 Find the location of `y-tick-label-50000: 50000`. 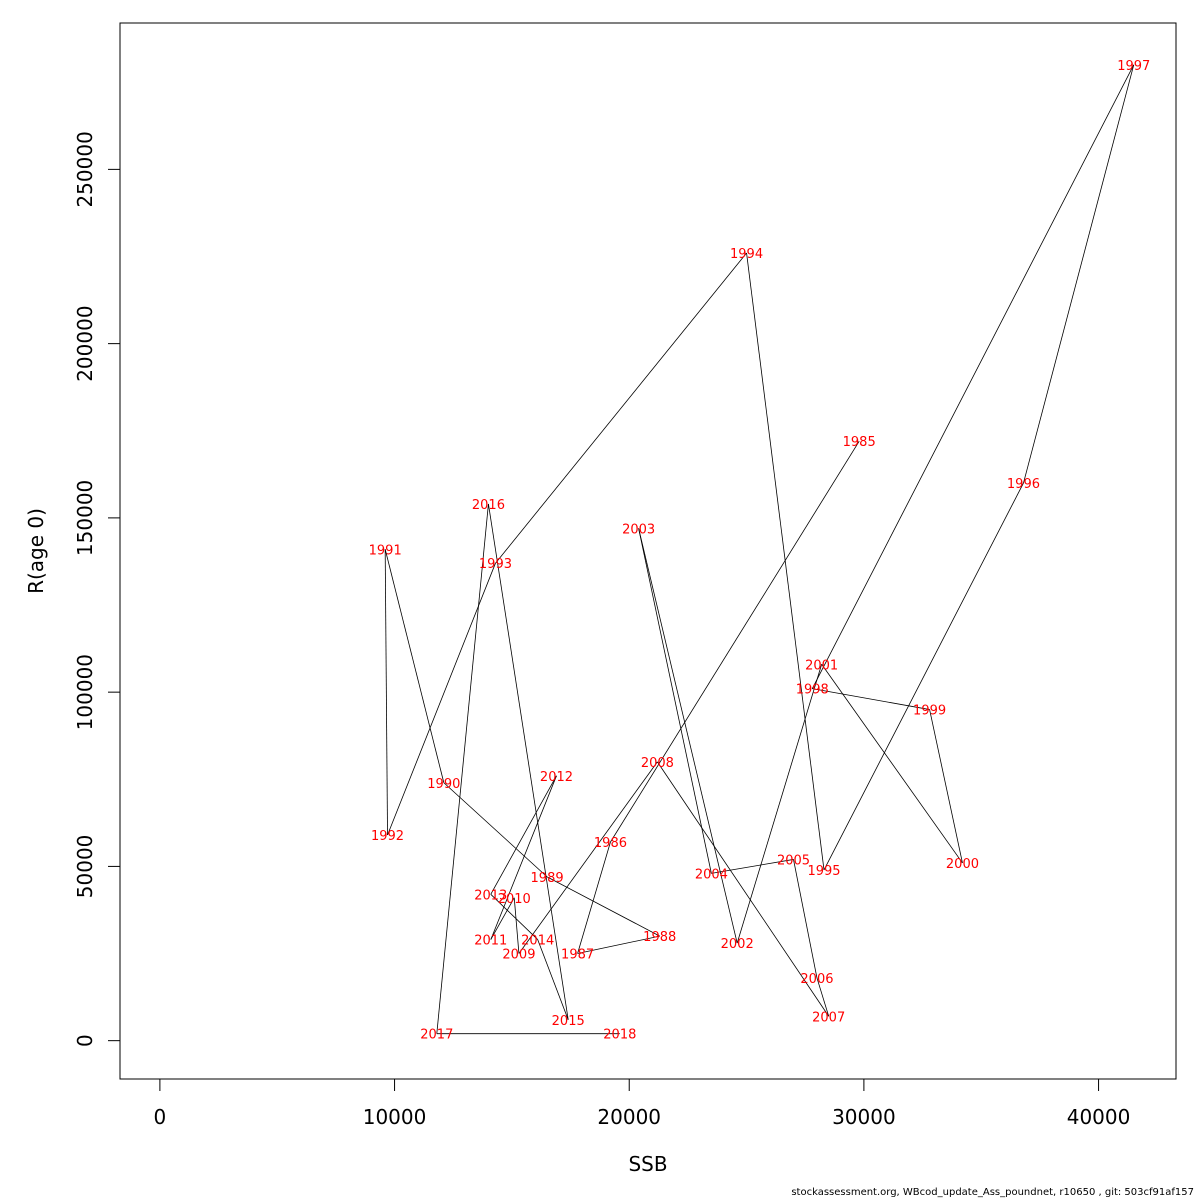

y-tick-label-50000: 50000 is located at coordinates (85, 867).